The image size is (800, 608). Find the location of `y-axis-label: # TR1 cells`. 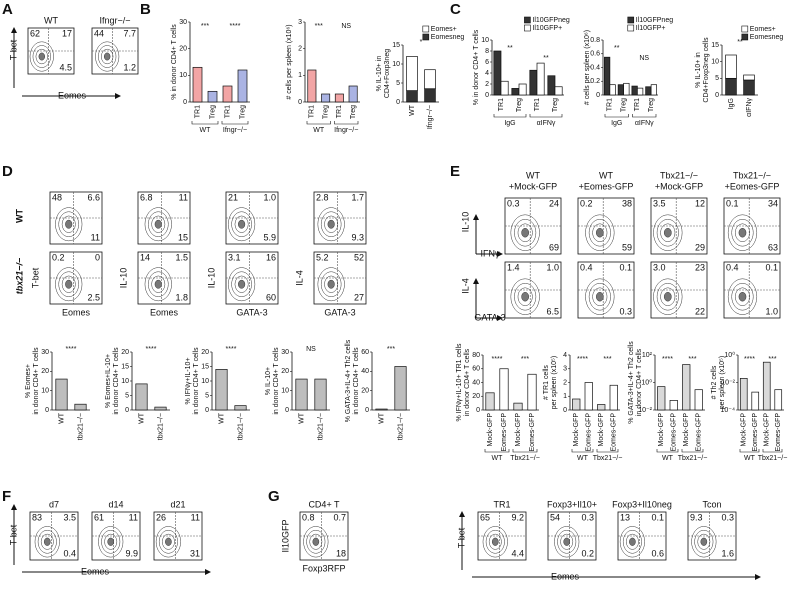

y-axis-label: # TR1 cells is located at coordinates (546, 382).